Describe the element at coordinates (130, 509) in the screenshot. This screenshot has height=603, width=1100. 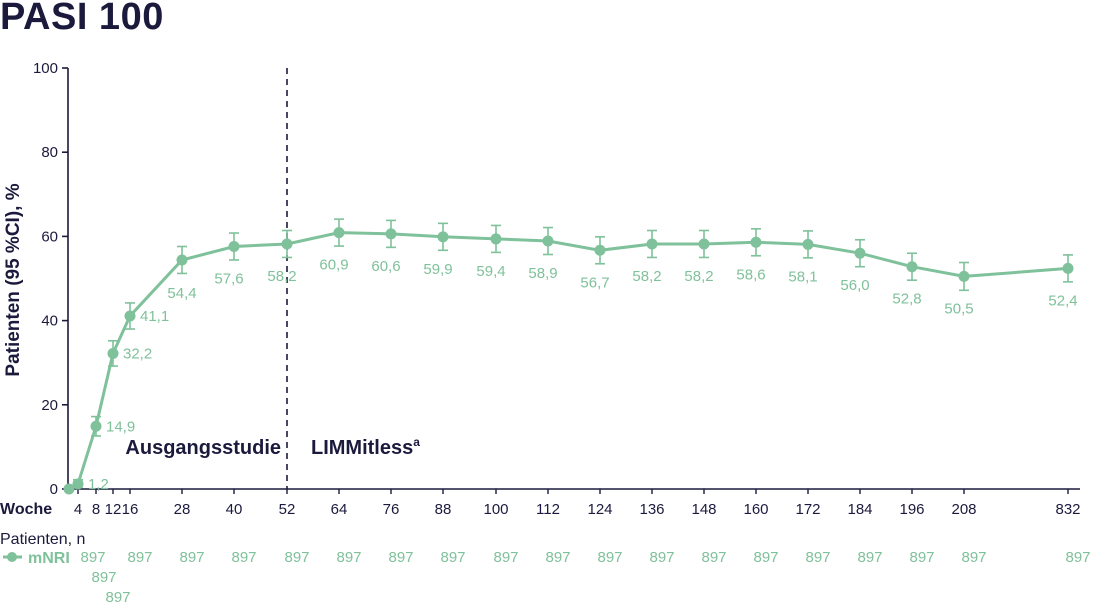
I see `x-tick-label: 16` at that location.